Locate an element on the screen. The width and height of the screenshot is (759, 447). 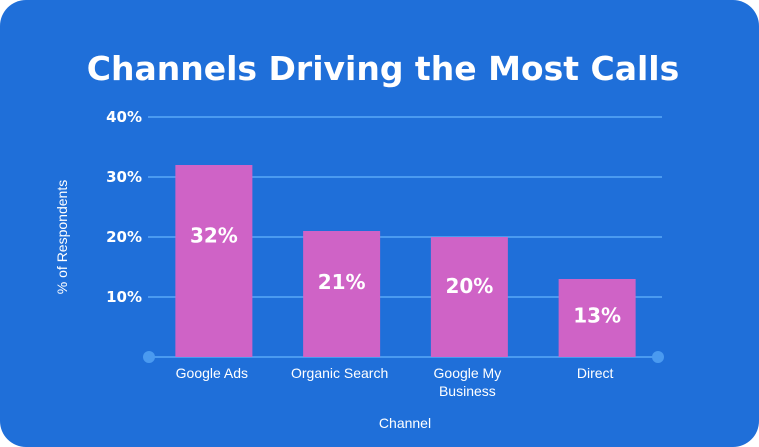
y-tick-label: 40% is located at coordinates (124, 117).